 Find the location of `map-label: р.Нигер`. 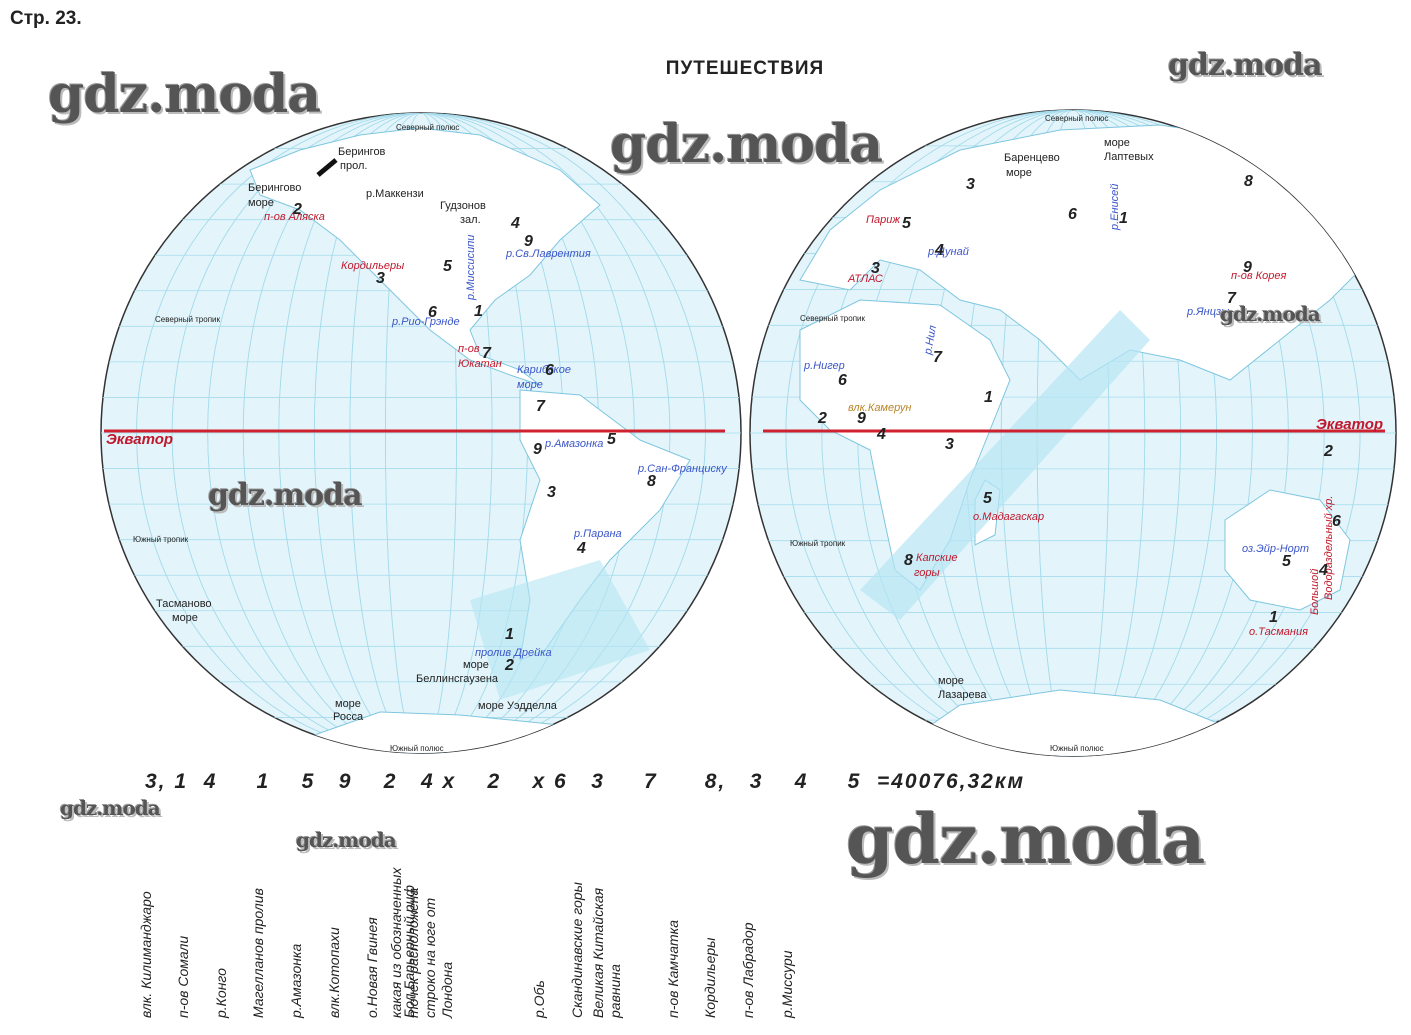

map-label: р.Нигер is located at coordinates (824, 366).